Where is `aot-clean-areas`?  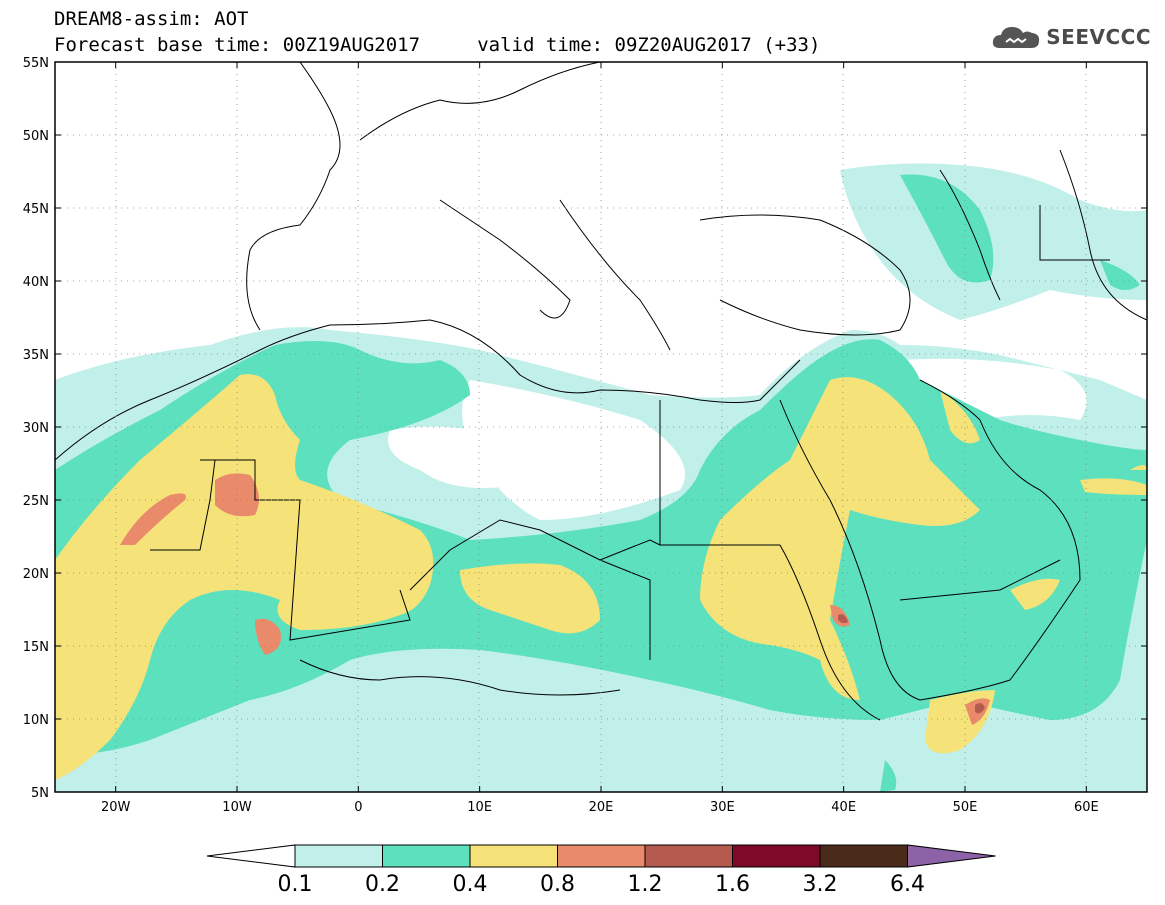 aot-clean-areas is located at coordinates (737, 439).